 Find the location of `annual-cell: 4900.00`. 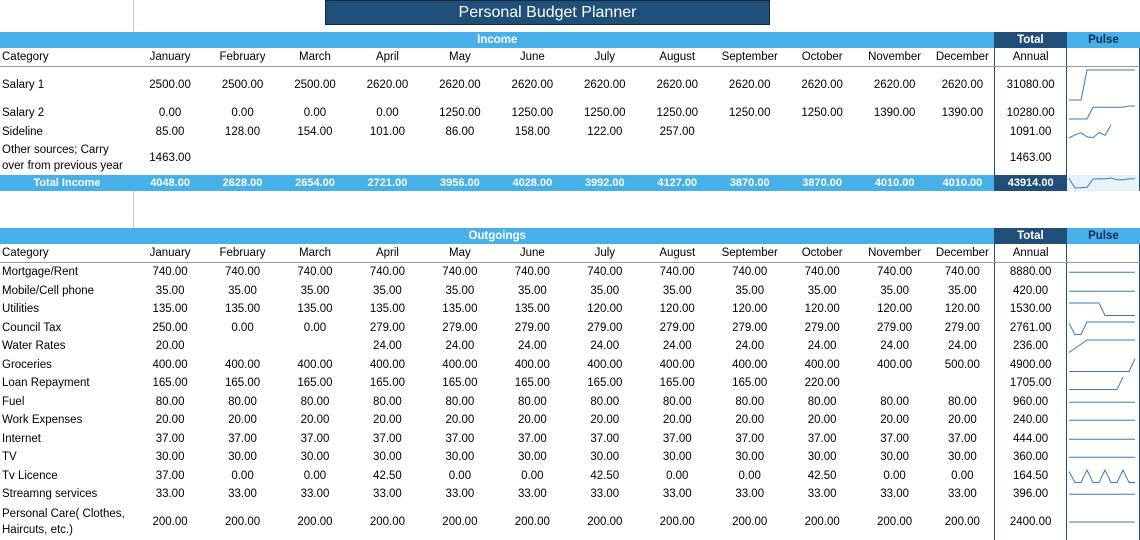

annual-cell: 4900.00 is located at coordinates (1030, 364).